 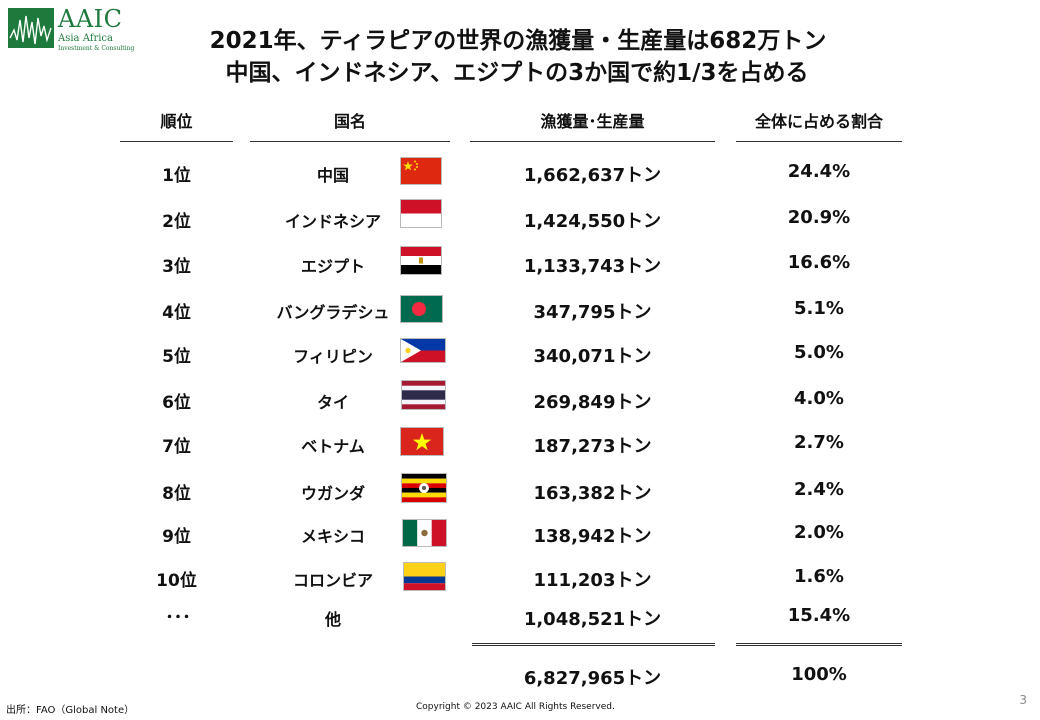 What do you see at coordinates (176, 313) in the screenshot?
I see `row-rank: 4位` at bounding box center [176, 313].